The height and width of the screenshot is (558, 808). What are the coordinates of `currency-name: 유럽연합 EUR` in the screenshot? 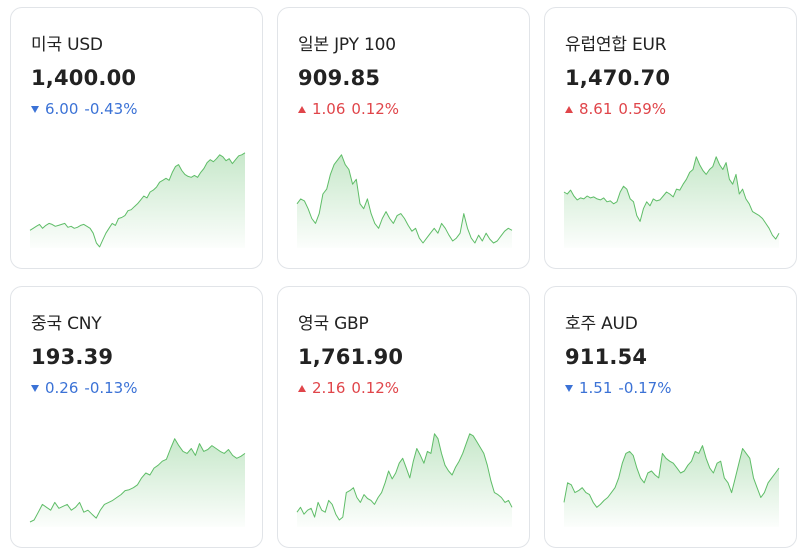 It's located at (616, 45).